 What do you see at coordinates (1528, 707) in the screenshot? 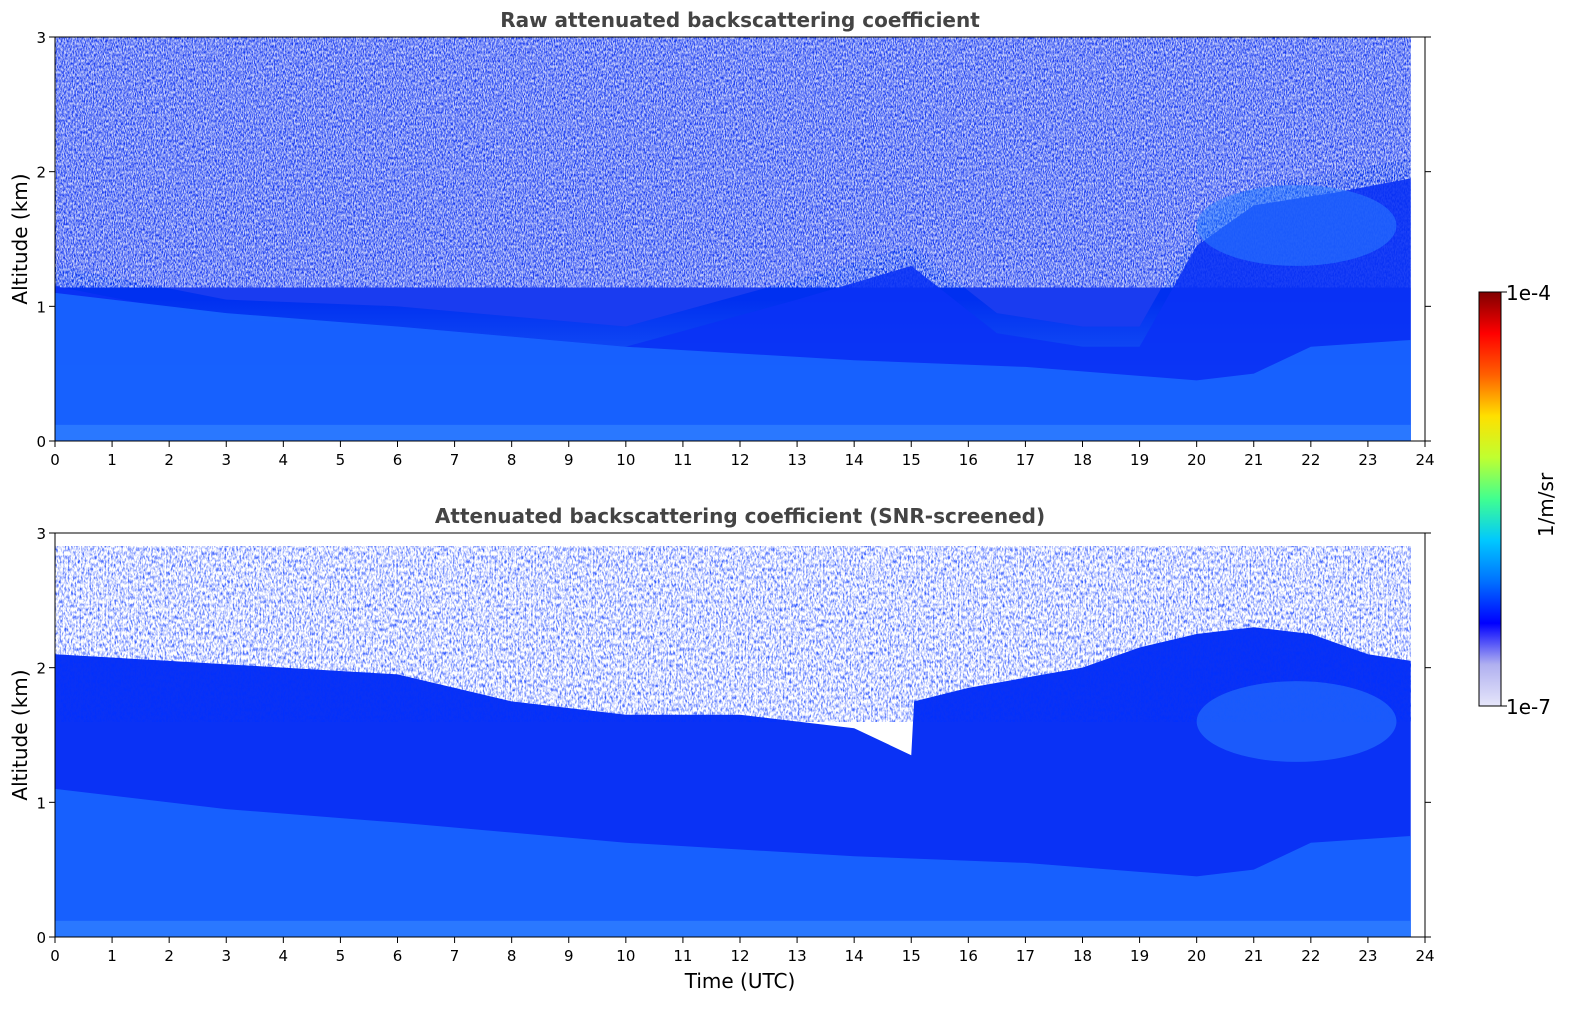
I see `colorbar-min-label: 1e-7` at bounding box center [1528, 707].